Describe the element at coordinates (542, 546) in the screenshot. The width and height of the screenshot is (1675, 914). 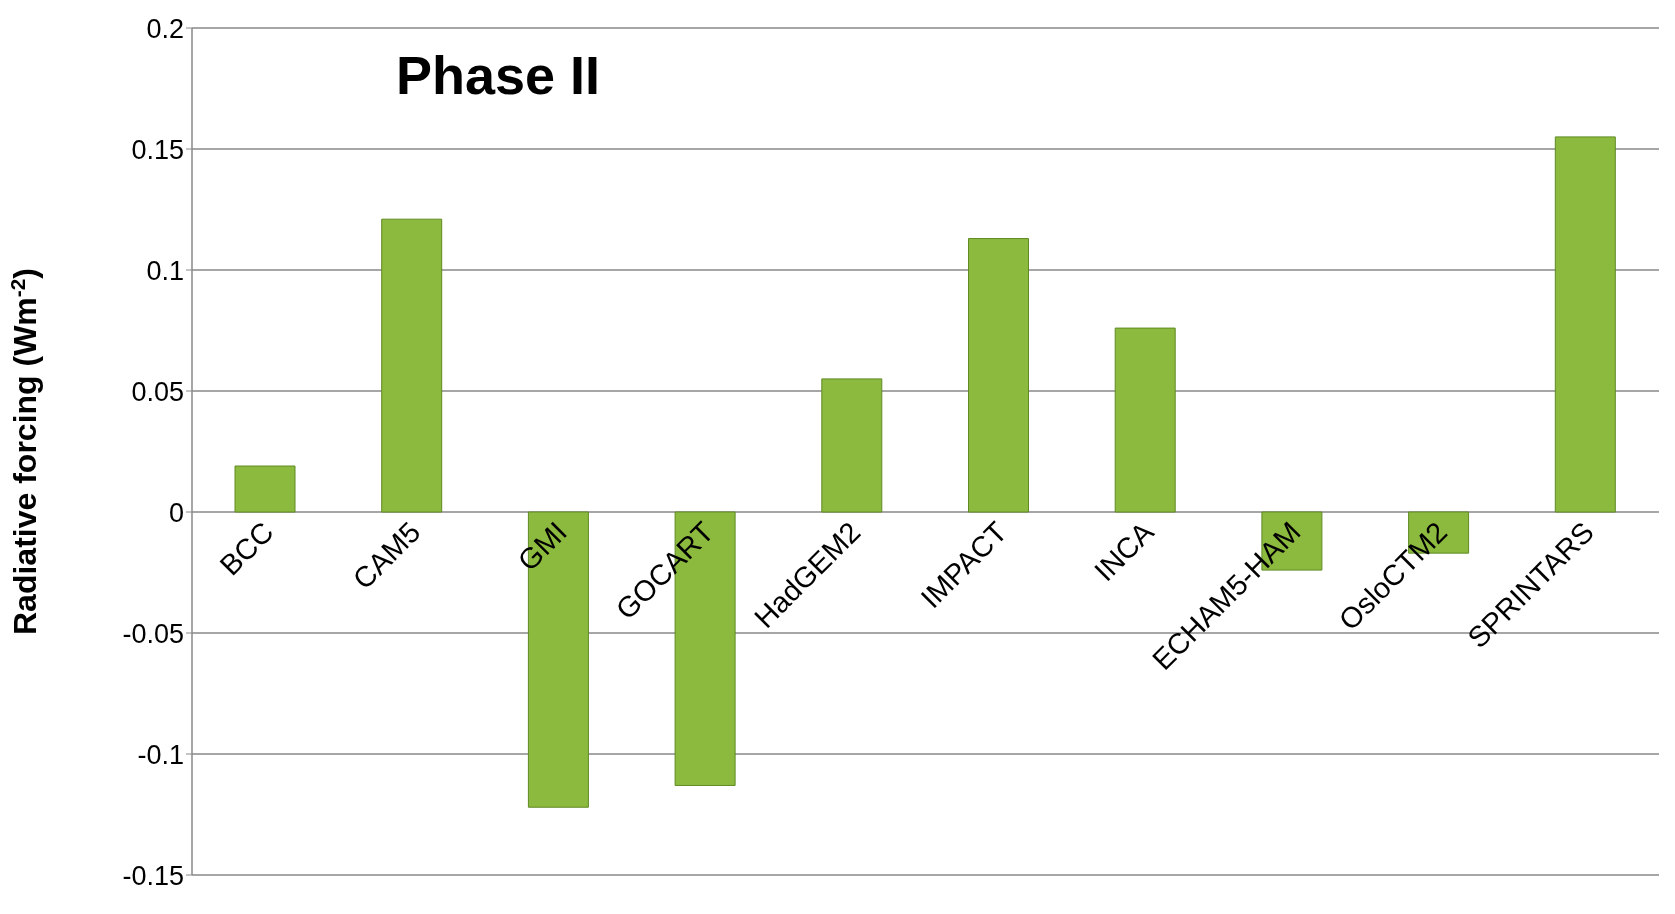
I see `x-tick-label: GMI` at that location.